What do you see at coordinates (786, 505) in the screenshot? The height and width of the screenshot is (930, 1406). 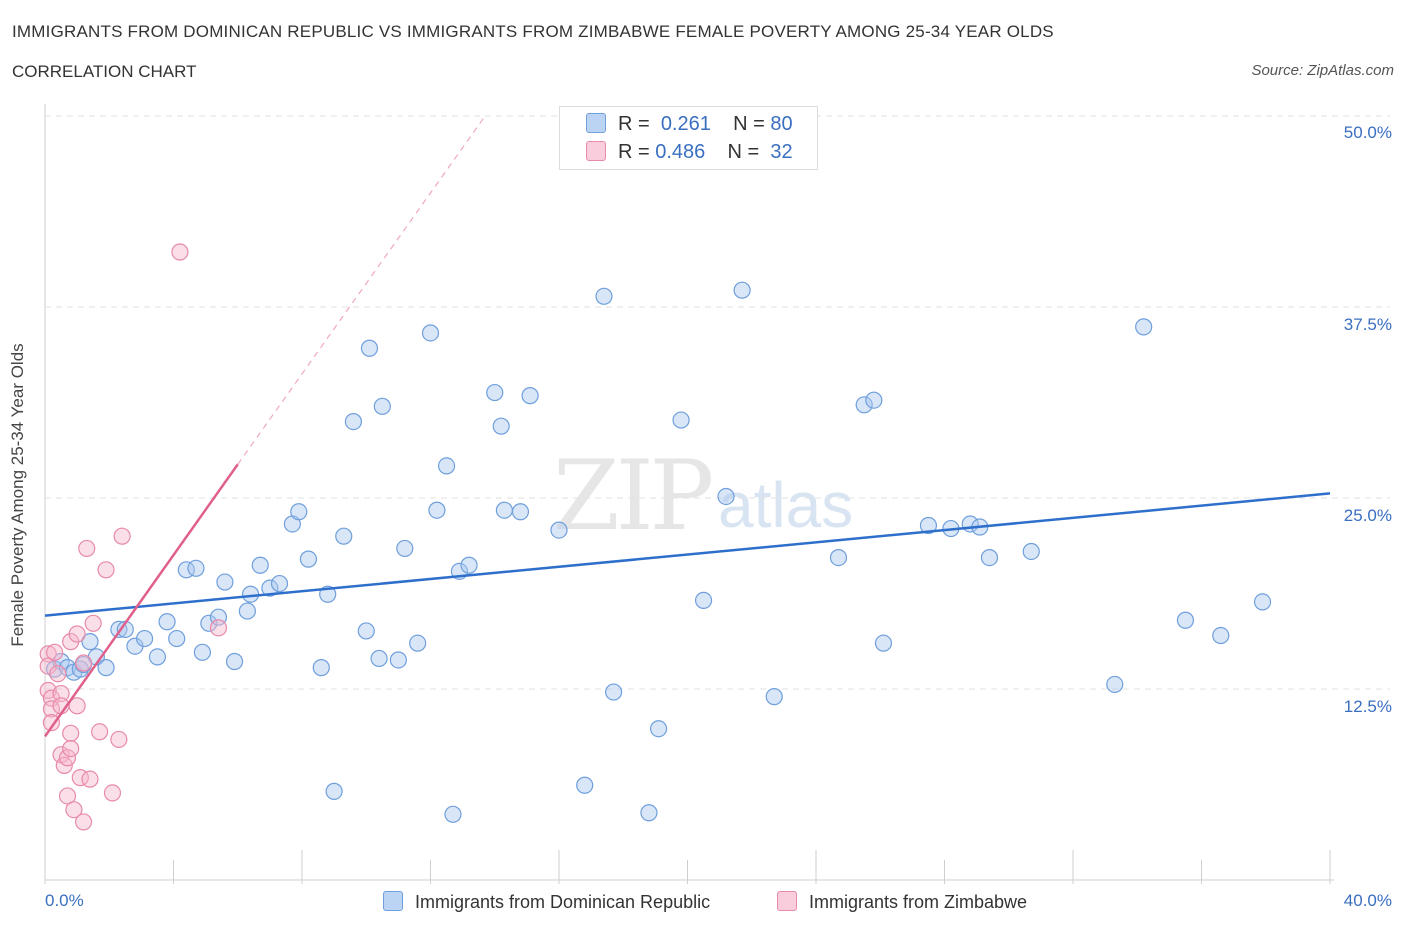 I see `watermark-atlas: atlas` at bounding box center [786, 505].